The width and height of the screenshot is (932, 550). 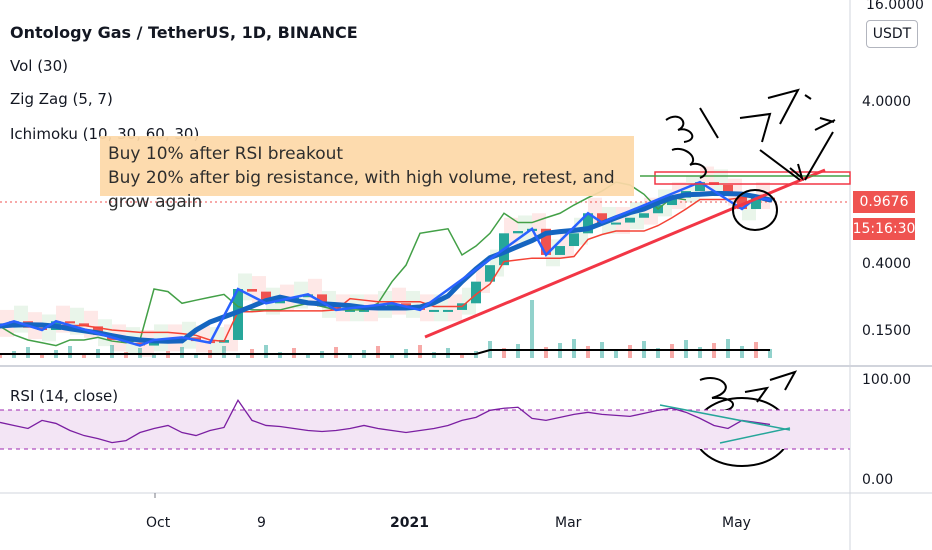 What do you see at coordinates (409, 523) in the screenshot?
I see `time-tick: 2021` at bounding box center [409, 523].